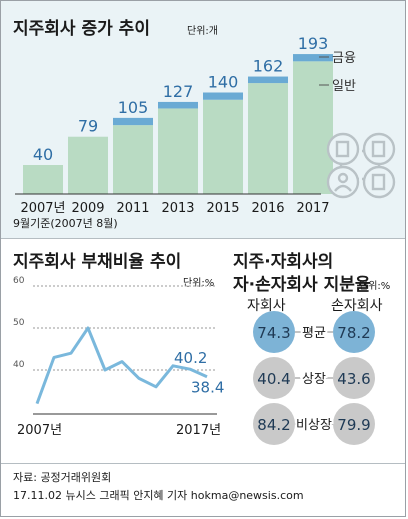  I want to click on share-circles: 평균 74.3 78.2 상장 40.4 43.6 비상장 84.2 79.9, so click(314, 378).